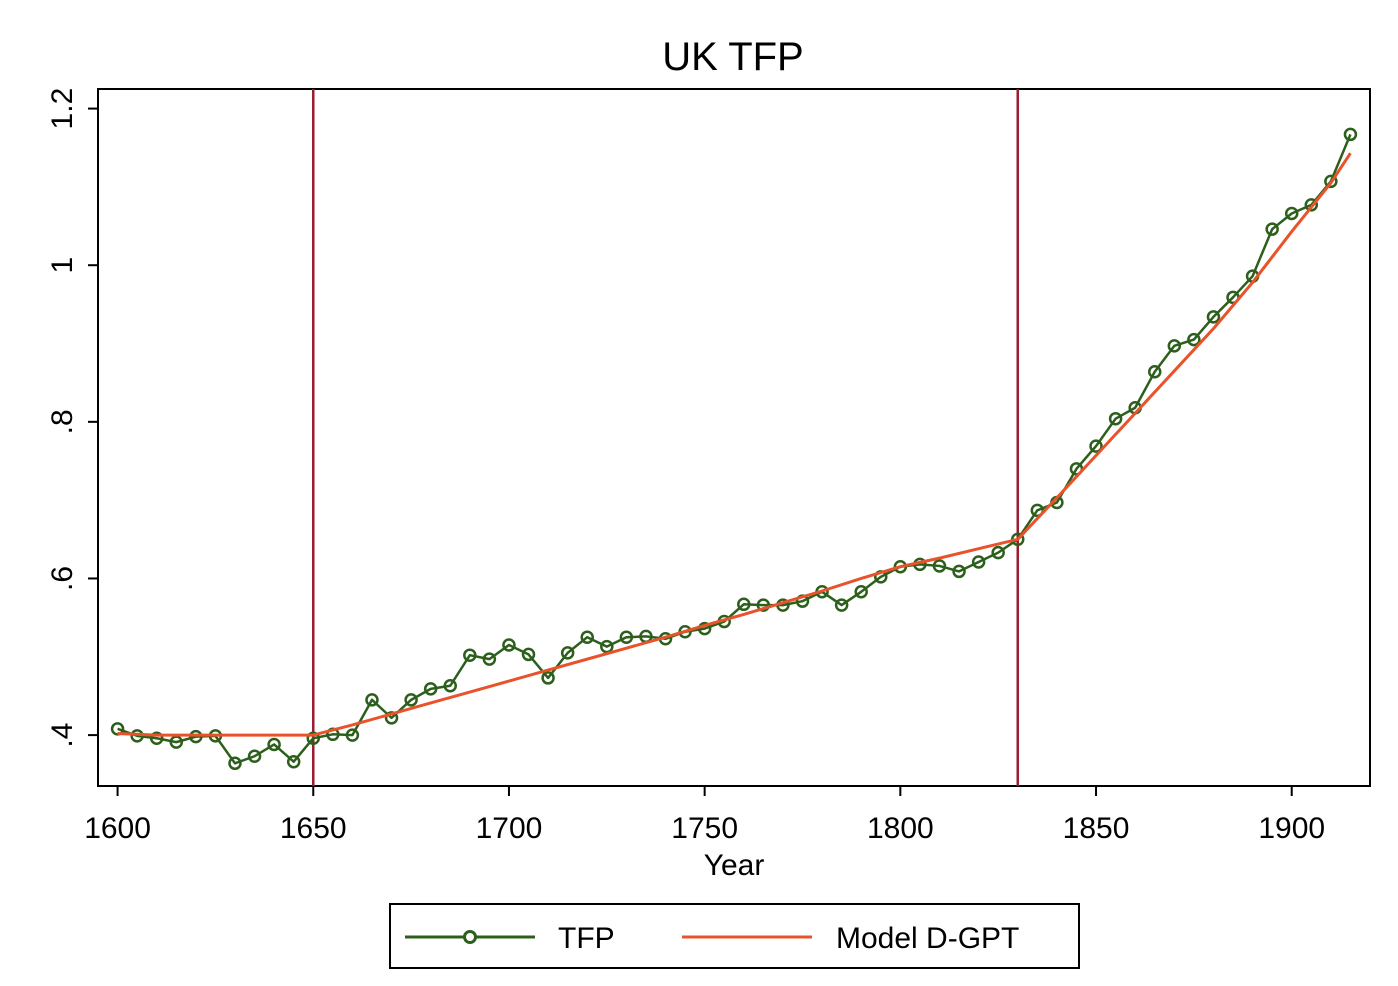 The image size is (1398, 986). Describe the element at coordinates (1291, 828) in the screenshot. I see `x-tick-label: 1900` at that location.